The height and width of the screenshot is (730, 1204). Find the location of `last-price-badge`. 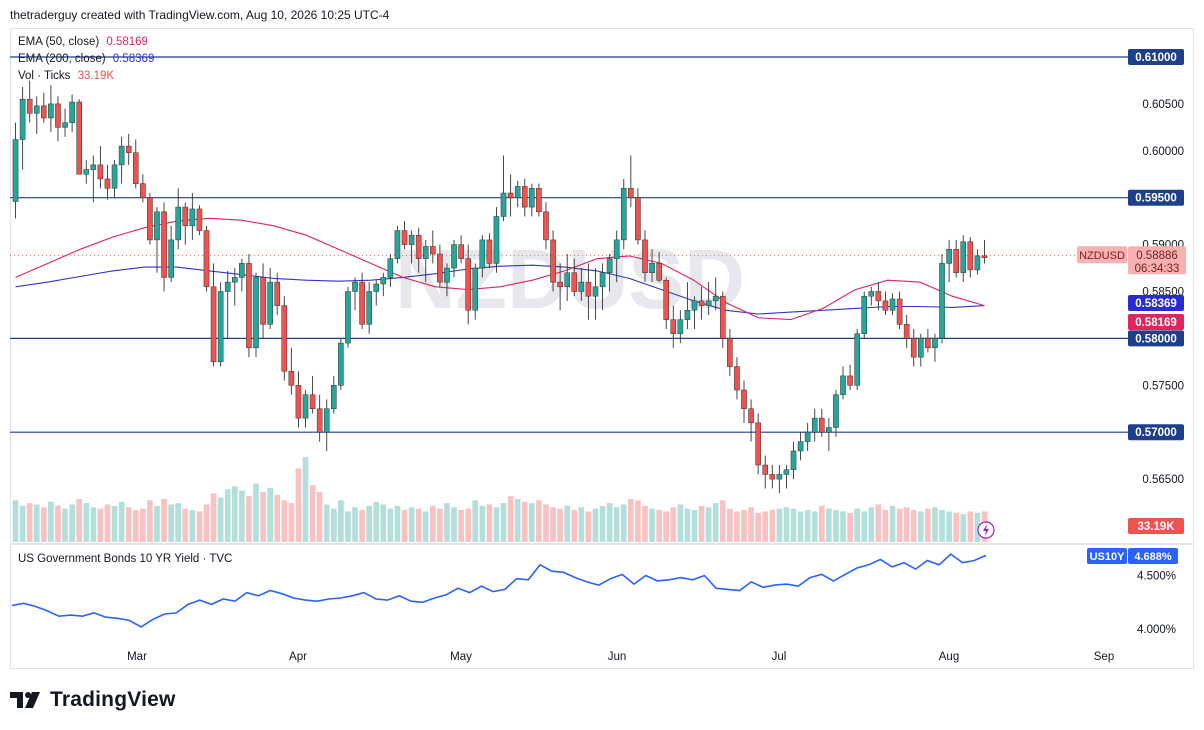

last-price-badge is located at coordinates (1157, 260).